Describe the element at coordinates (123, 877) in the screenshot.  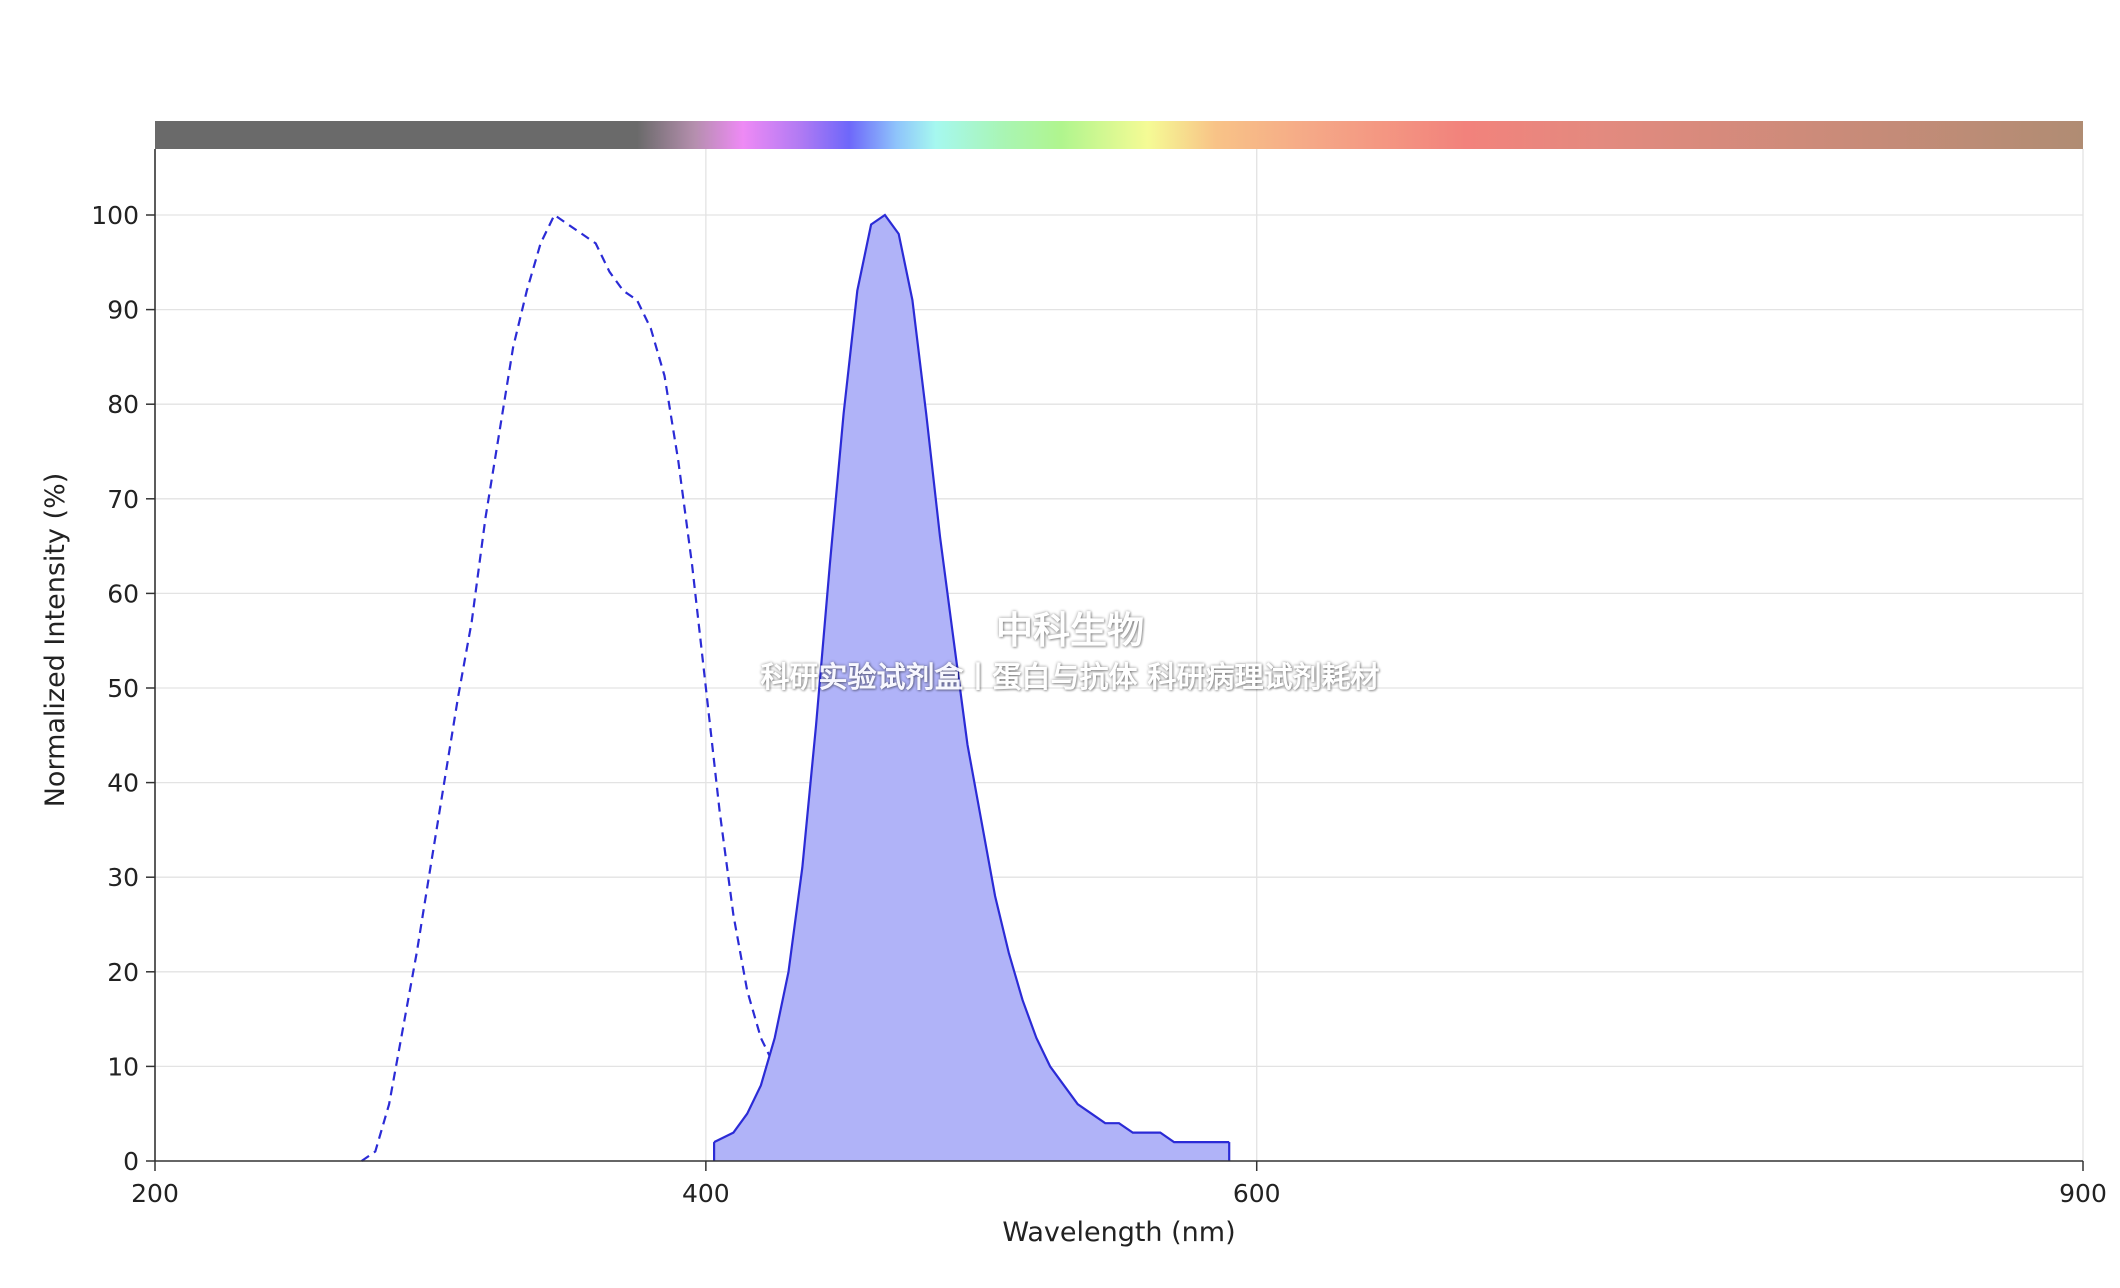
I see `y-tick-label: 30` at that location.